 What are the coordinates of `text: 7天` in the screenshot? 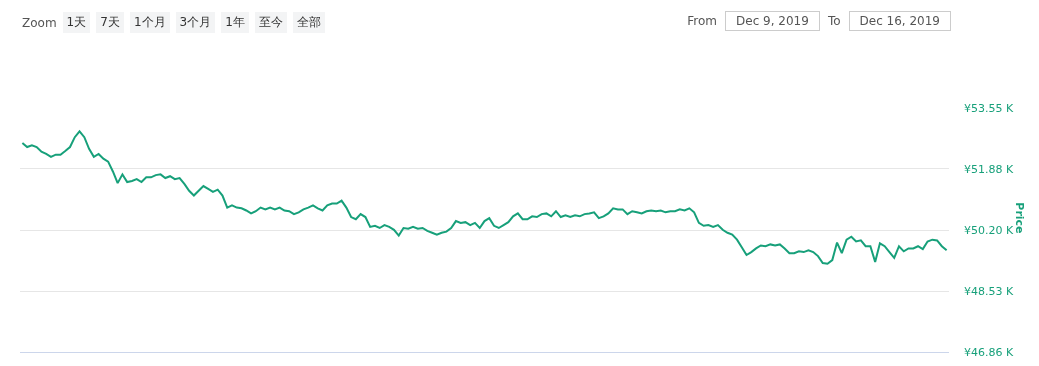 It's located at (110, 22).